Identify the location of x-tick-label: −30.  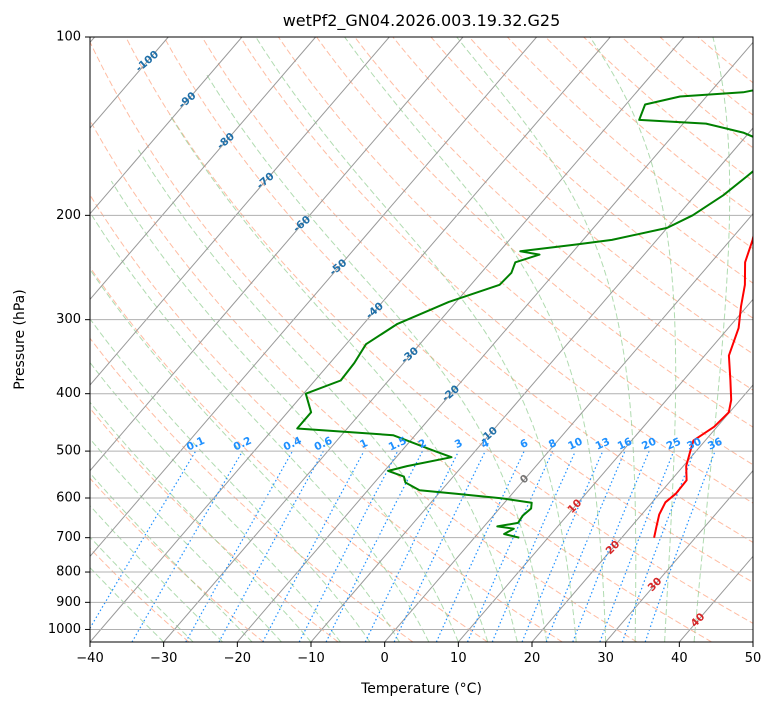
(163, 658).